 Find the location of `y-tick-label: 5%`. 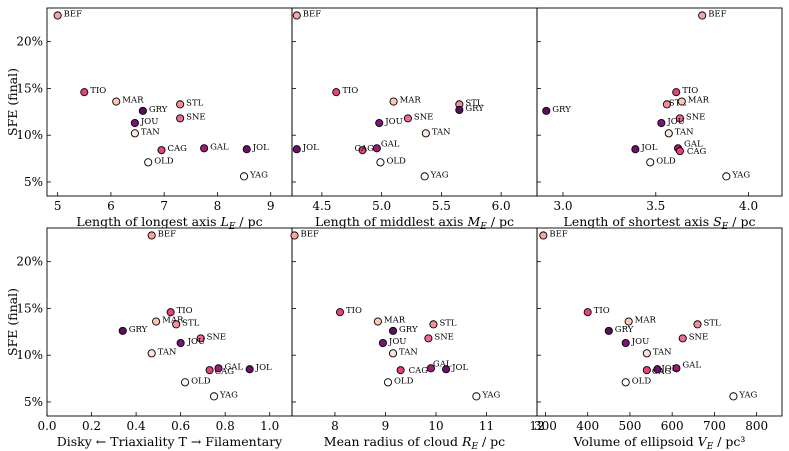

y-tick-label: 5% is located at coordinates (33, 182).